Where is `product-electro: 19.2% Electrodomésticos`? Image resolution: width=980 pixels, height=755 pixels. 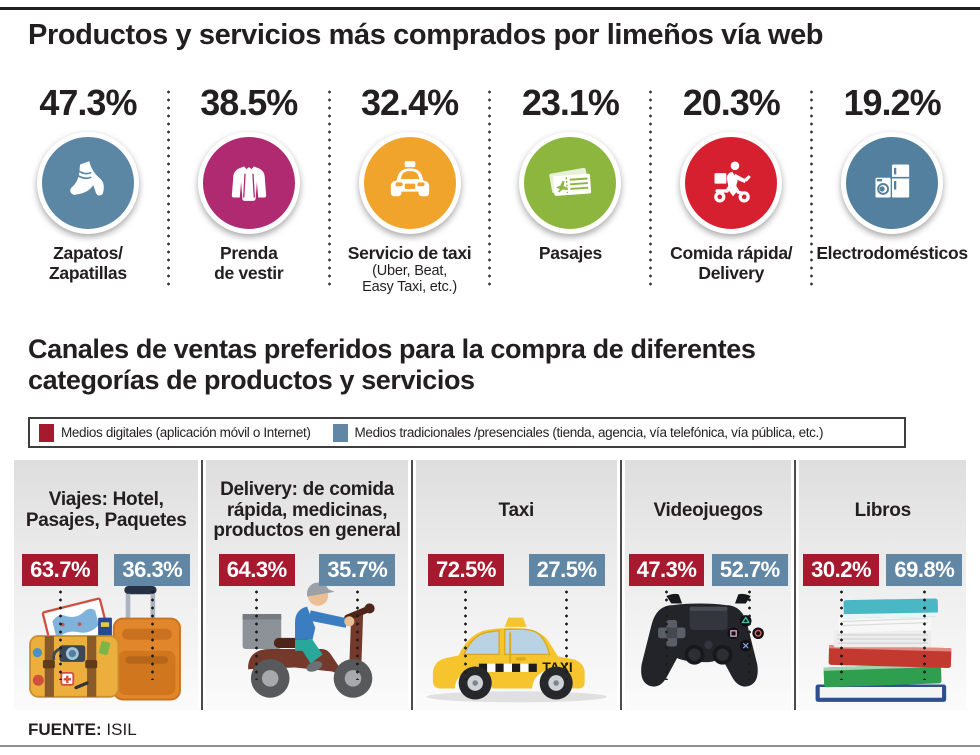
product-electro: 19.2% Electrodomésticos is located at coordinates (892, 189).